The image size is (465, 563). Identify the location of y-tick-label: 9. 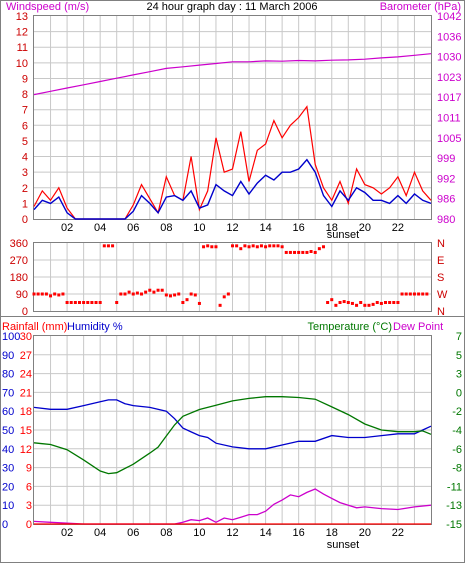
(29, 469).